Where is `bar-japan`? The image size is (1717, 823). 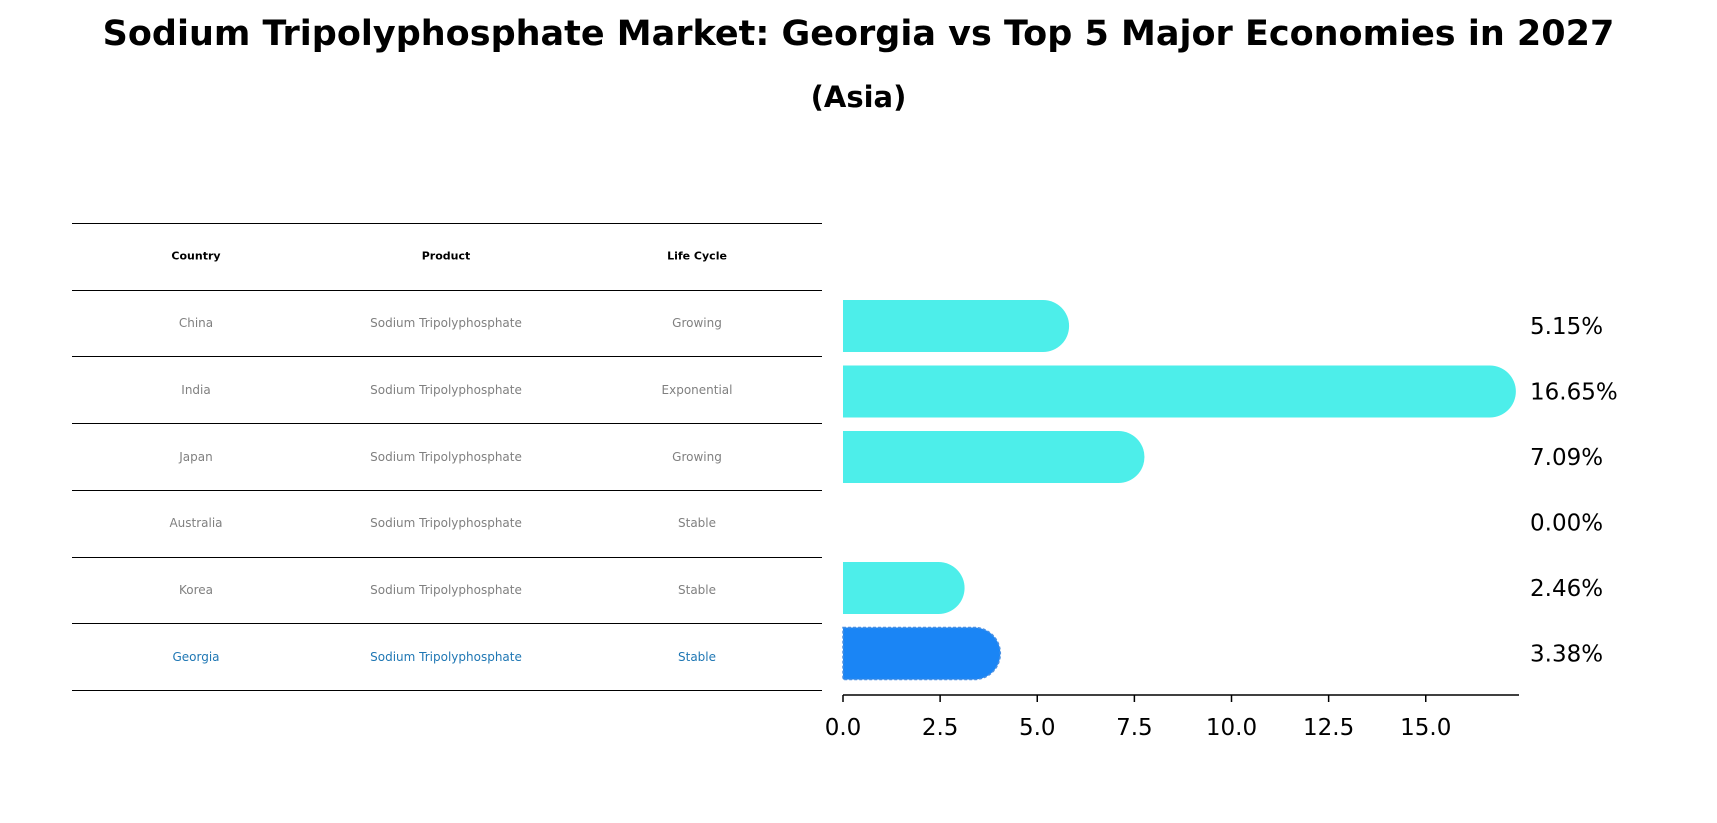 bar-japan is located at coordinates (994, 457).